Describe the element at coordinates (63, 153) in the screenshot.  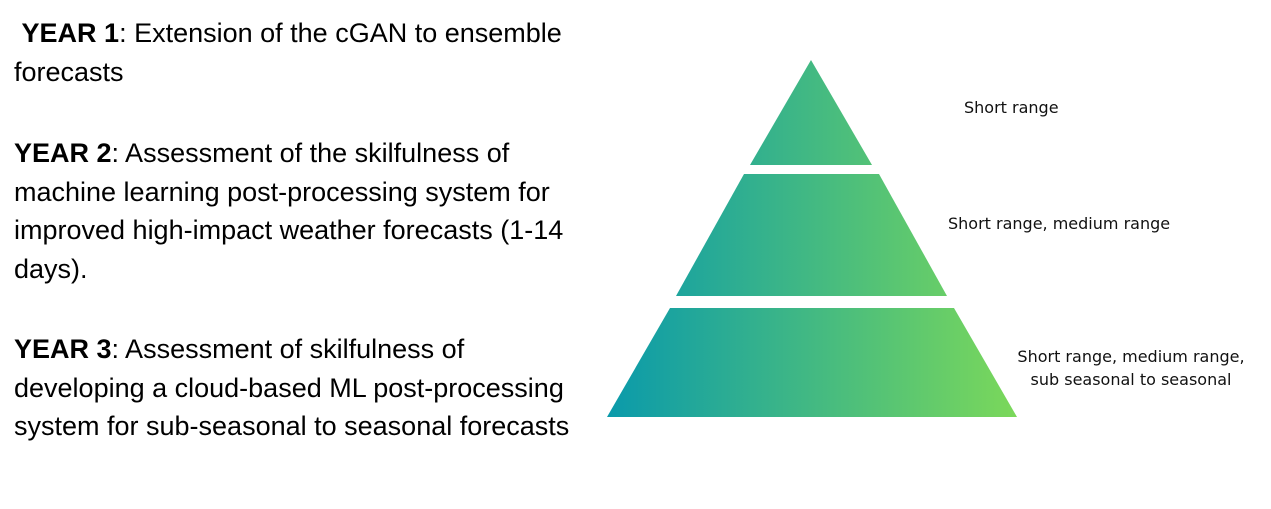
I see `year-2-label: YEAR 2` at that location.